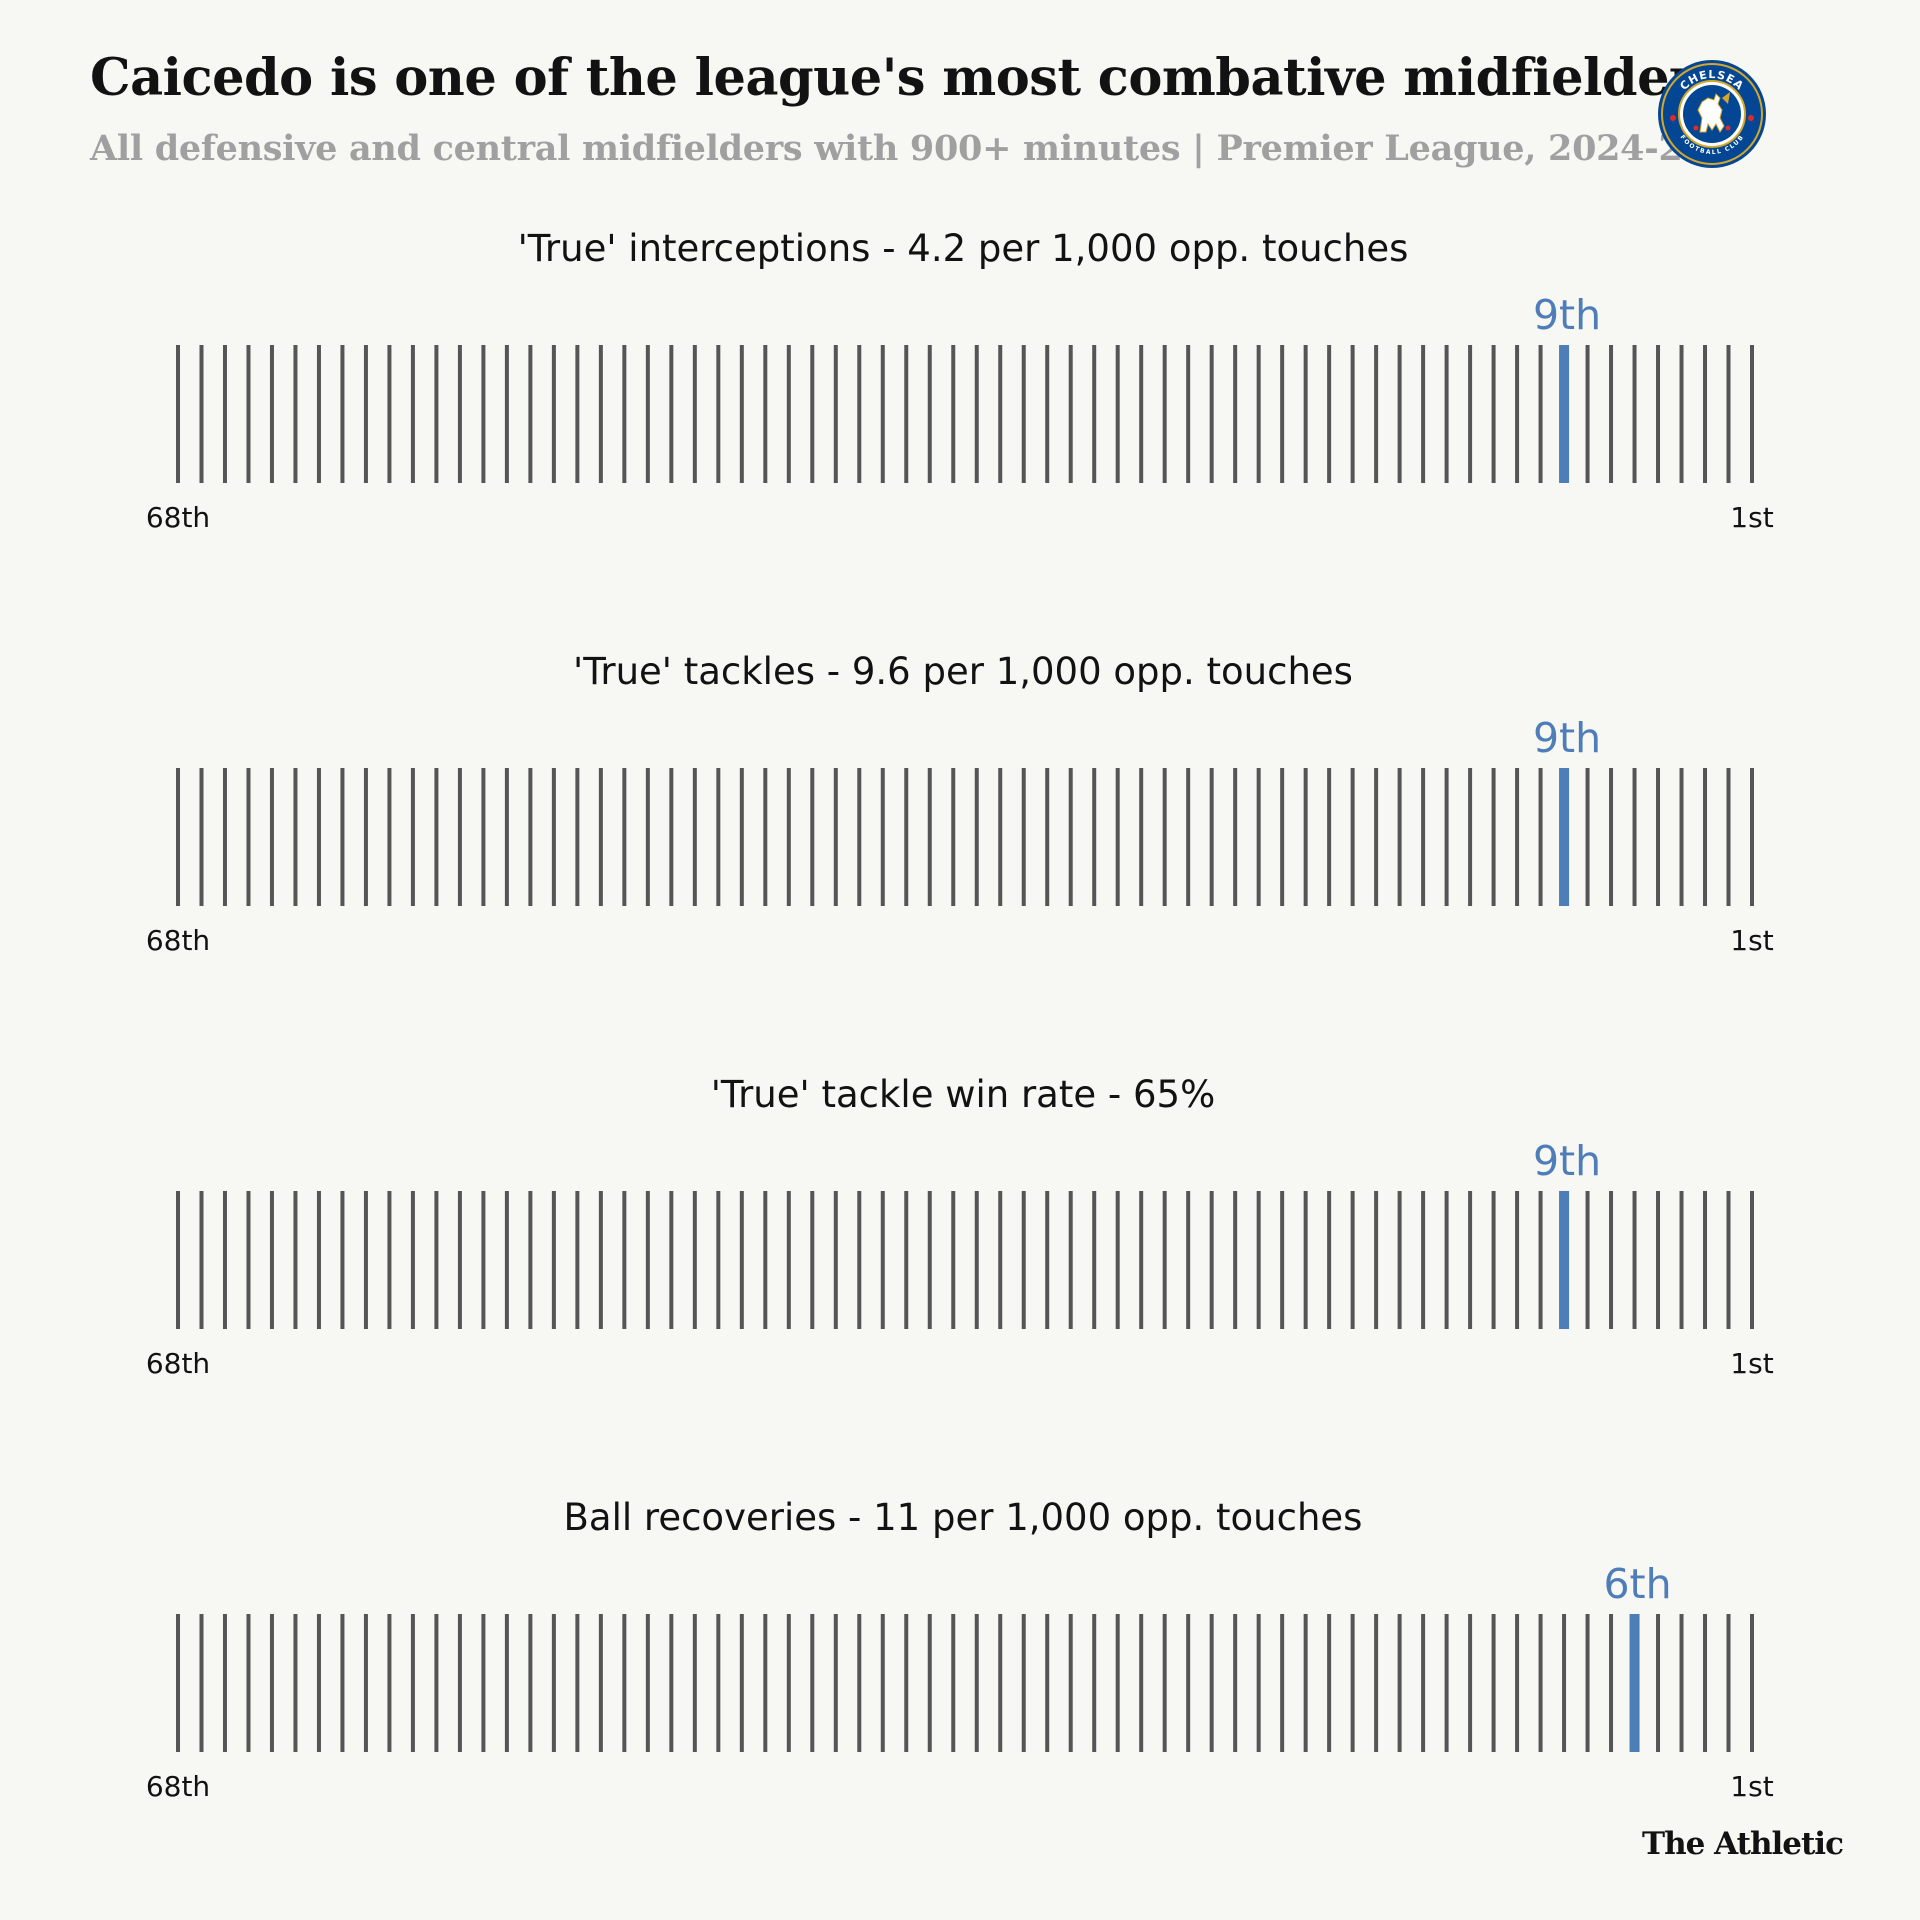 Image resolution: width=1920 pixels, height=1920 pixels. Describe the element at coordinates (1637, 1584) in the screenshot. I see `highlight-rank-label: 6th` at that location.